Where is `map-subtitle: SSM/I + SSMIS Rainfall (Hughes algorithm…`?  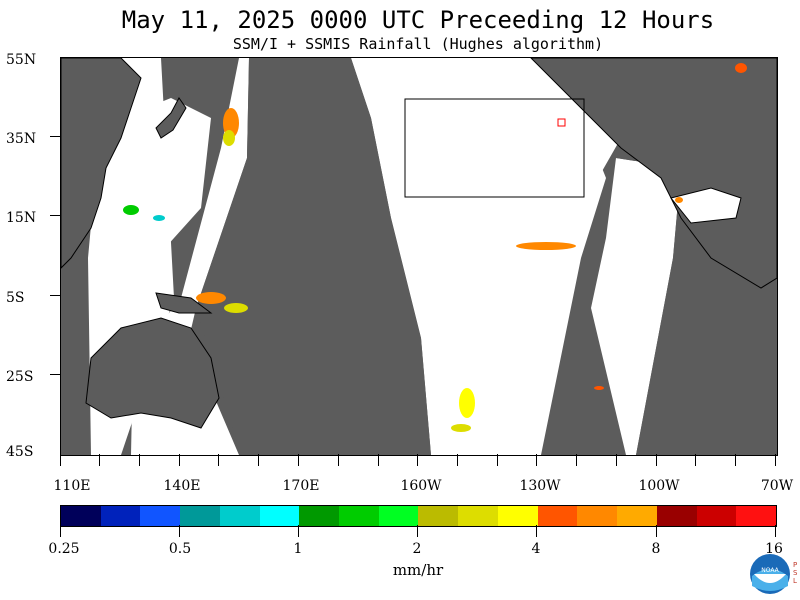 map-subtitle: SSM/I + SSMIS Rainfall (Hughes algorithm… is located at coordinates (418, 44).